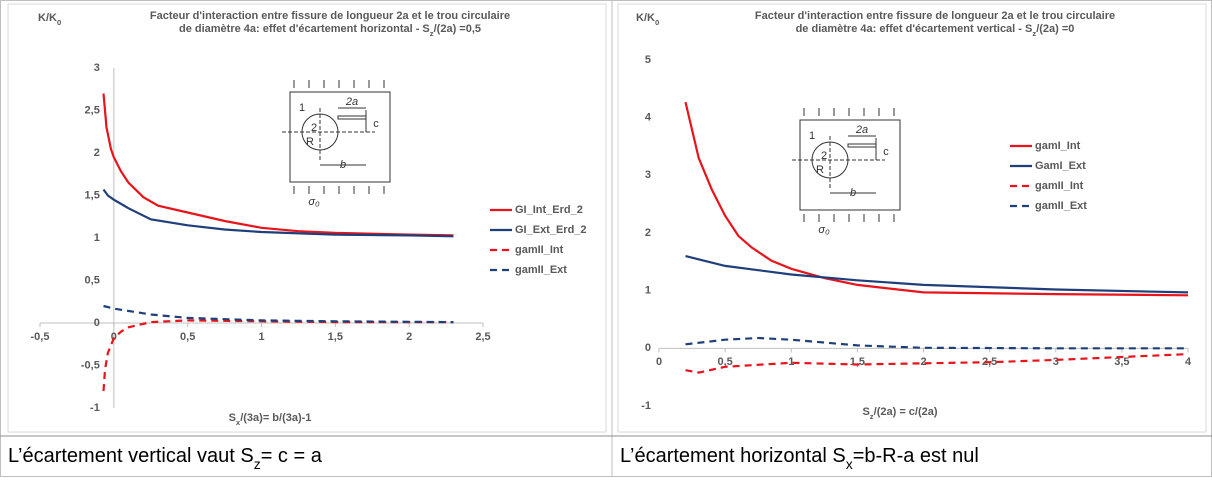  Describe the element at coordinates (257, 464) in the screenshot. I see `caption-part: z` at that location.